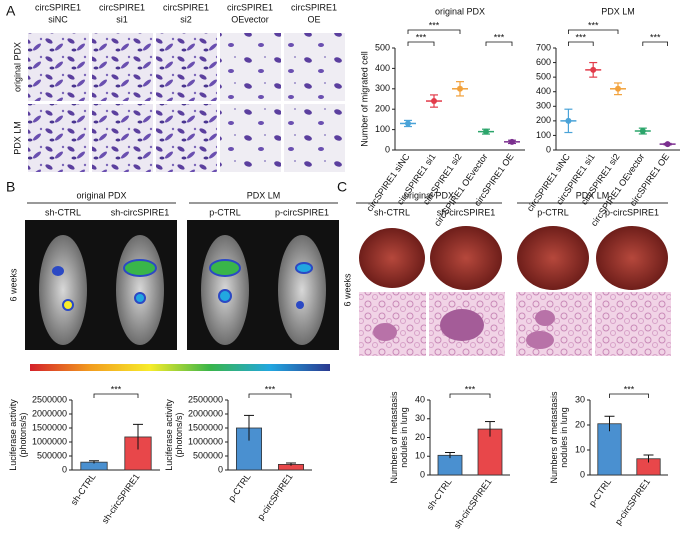 Image resolution: width=685 pixels, height=541 pixels. Describe the element at coordinates (17, 138) in the screenshot. I see `row-label: PDX LM` at that location.